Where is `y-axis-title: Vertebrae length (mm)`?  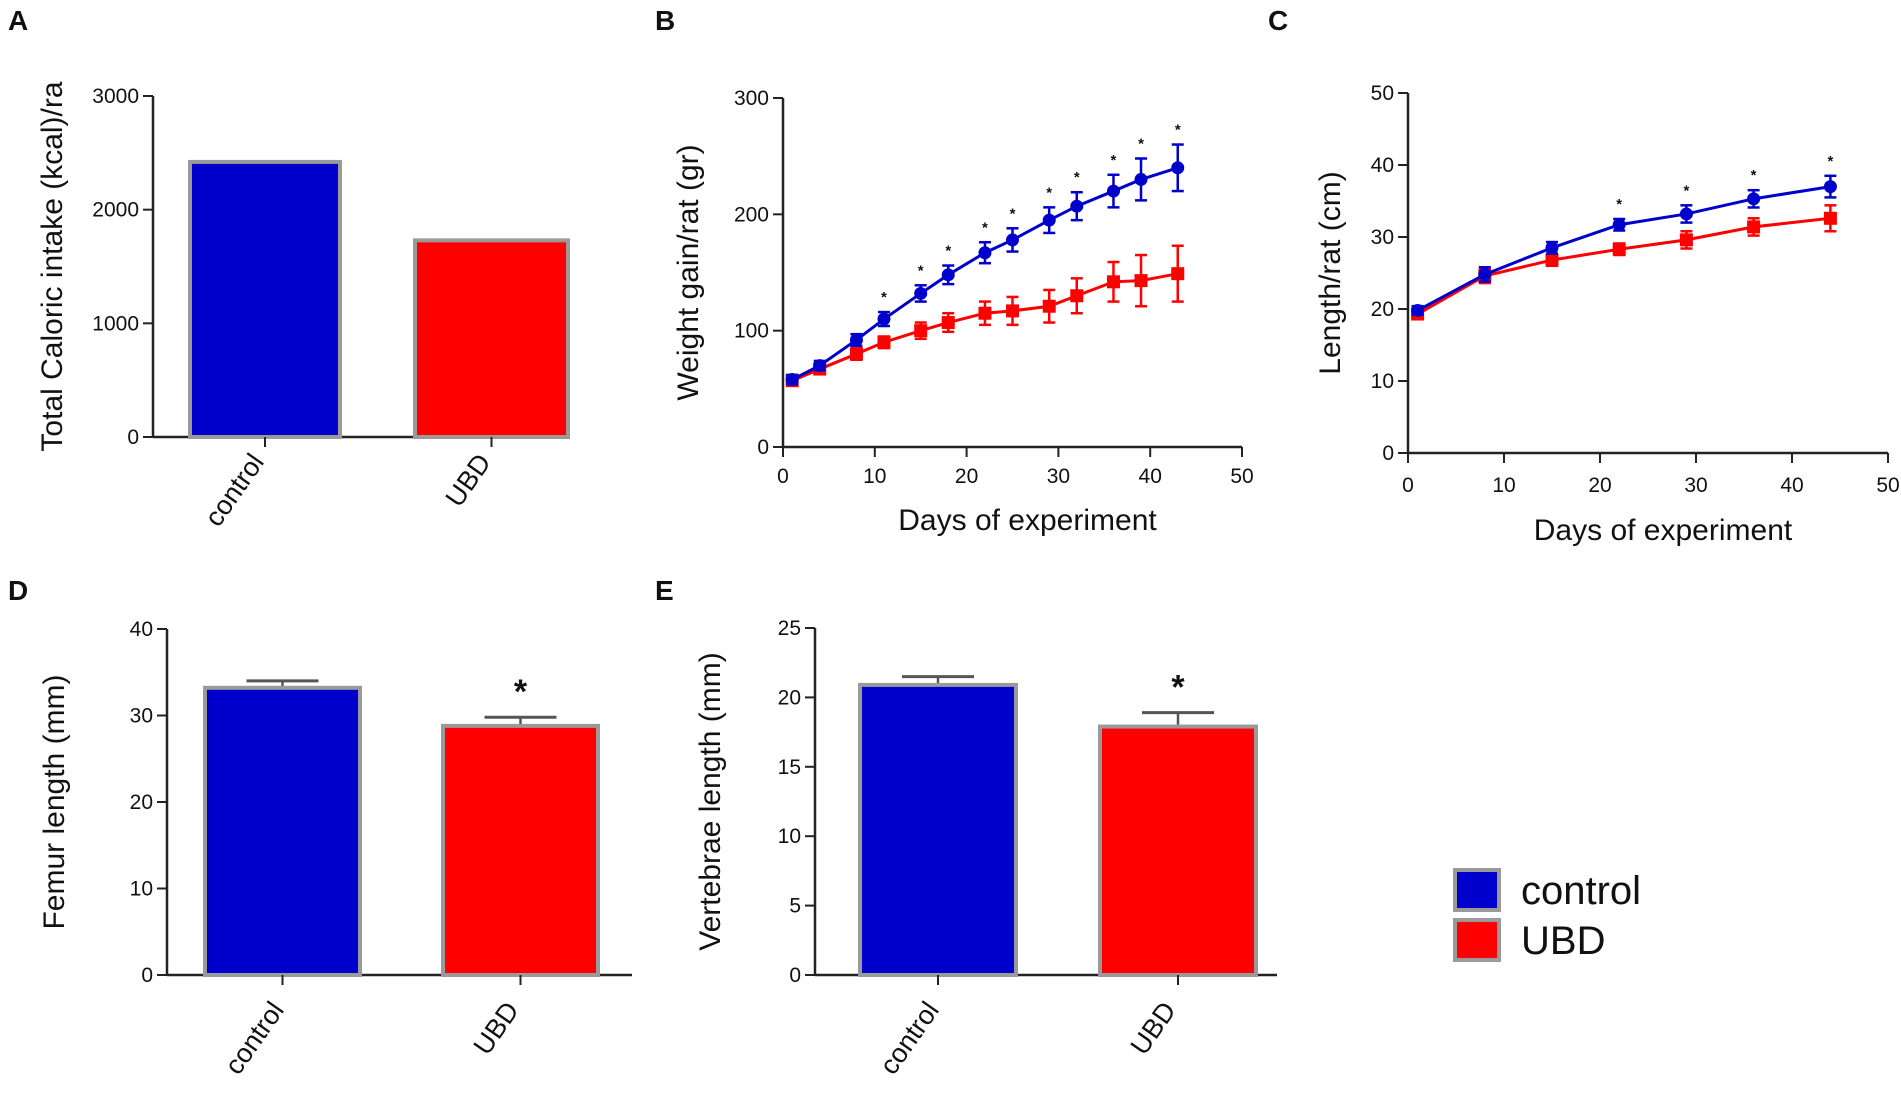 y-axis-title: Vertebrae length (mm) is located at coordinates (710, 801).